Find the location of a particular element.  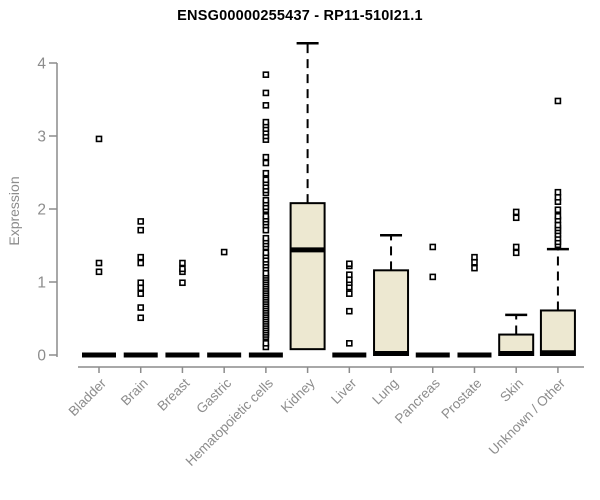

box-unknown-other is located at coordinates (557, 332).